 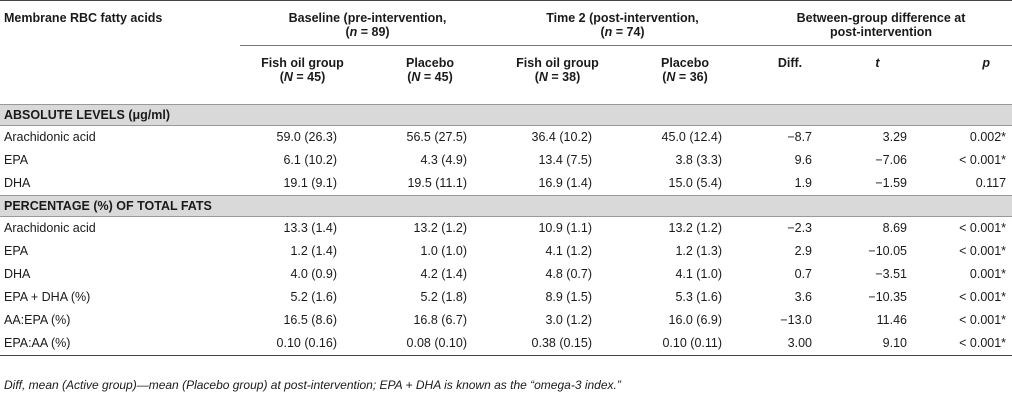 I want to click on section-header-absolute: ABSOLUTE LEVELS (μg/ml), so click(x=506, y=114).